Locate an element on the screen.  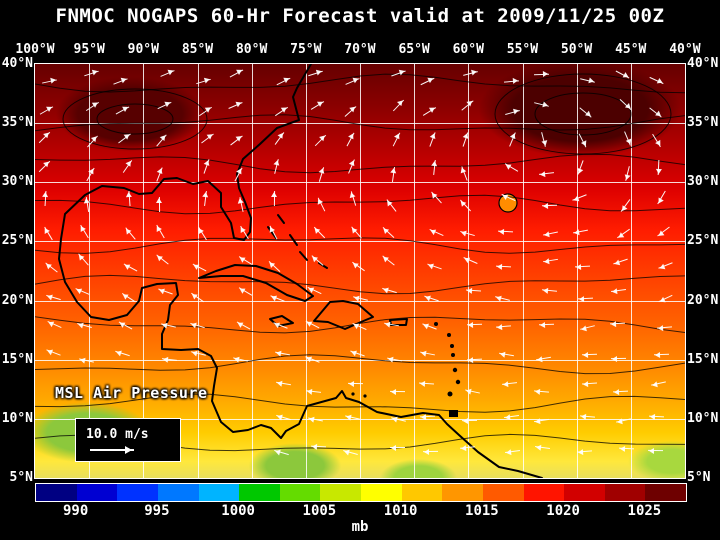
latitude-label: 30°N is located at coordinates (703, 182).